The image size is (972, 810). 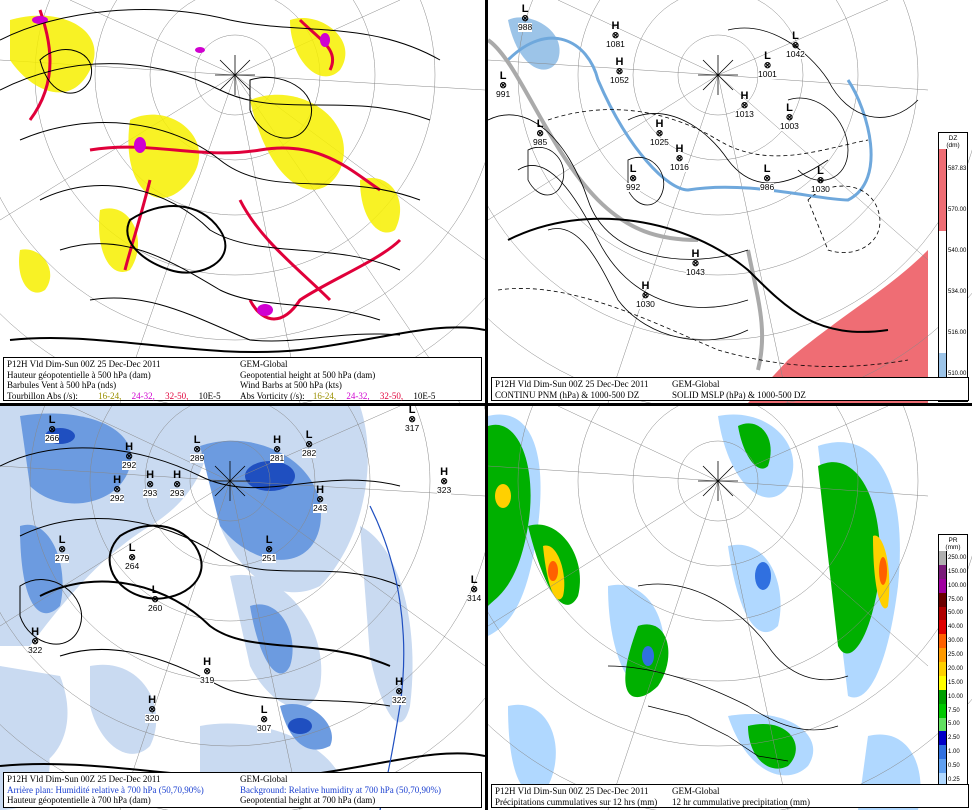 What do you see at coordinates (953, 655) in the screenshot?
I see `colorbar-step: 25.00` at bounding box center [953, 655].